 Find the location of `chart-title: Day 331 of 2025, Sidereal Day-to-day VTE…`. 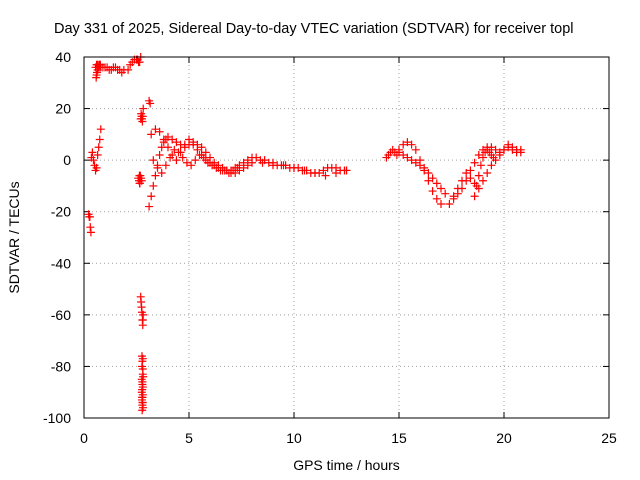

chart-title: Day 331 of 2025, Sidereal Day-to-day VTE… is located at coordinates (314, 29).